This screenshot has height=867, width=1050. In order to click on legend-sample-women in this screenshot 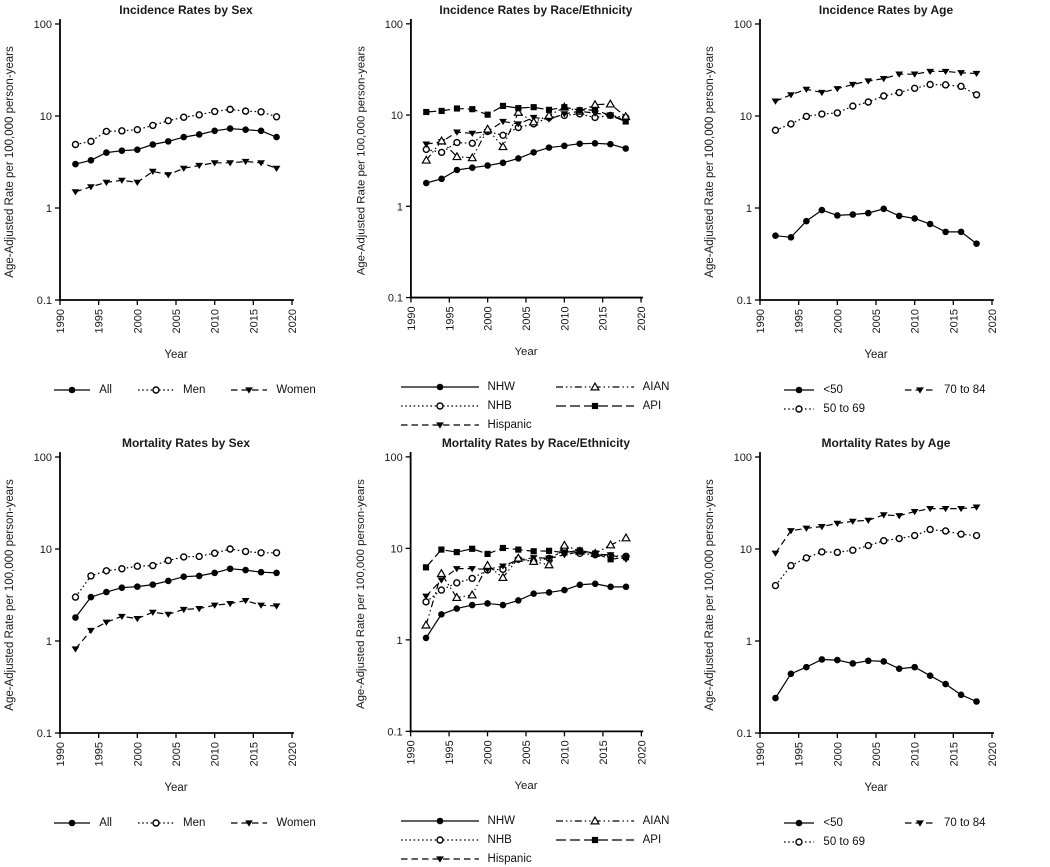, I will do `click(249, 823)`.